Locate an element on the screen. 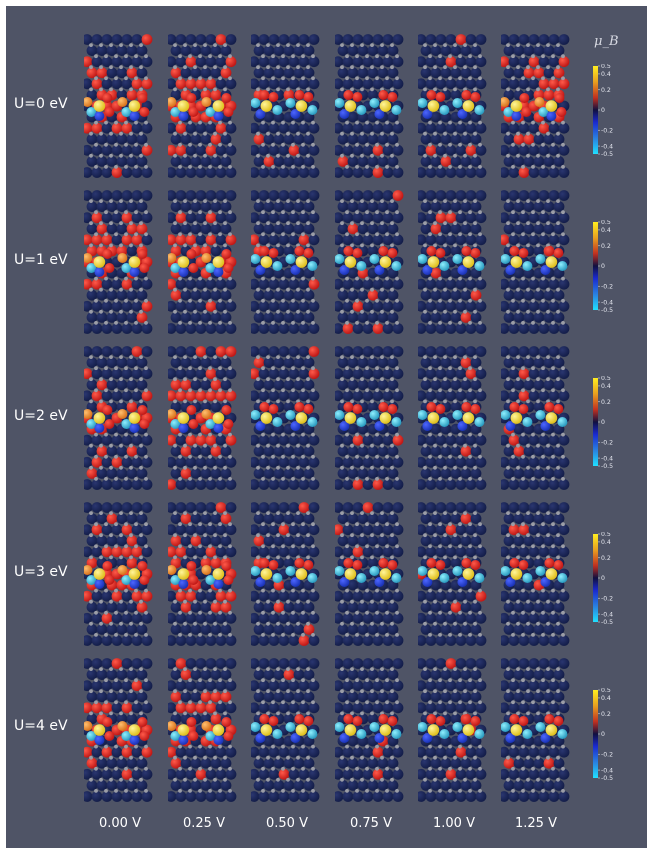 The image size is (653, 854). colorbar-gradient is located at coordinates (595, 266).